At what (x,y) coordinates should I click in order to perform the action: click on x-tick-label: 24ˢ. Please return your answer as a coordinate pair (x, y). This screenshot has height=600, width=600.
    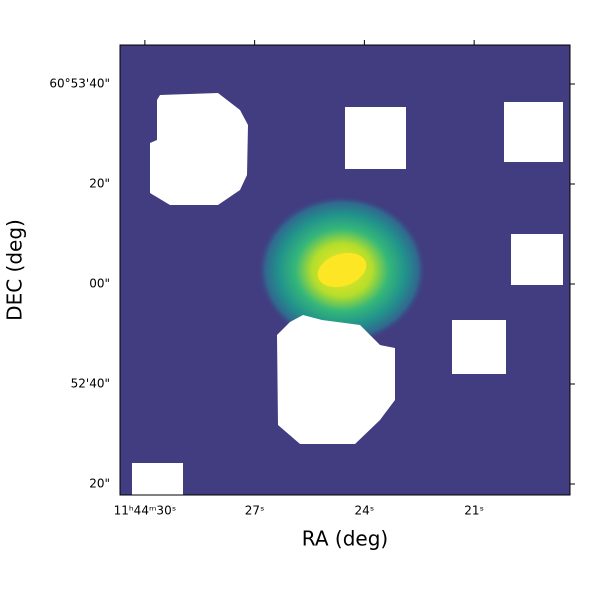
    Looking at the image, I should click on (365, 511).